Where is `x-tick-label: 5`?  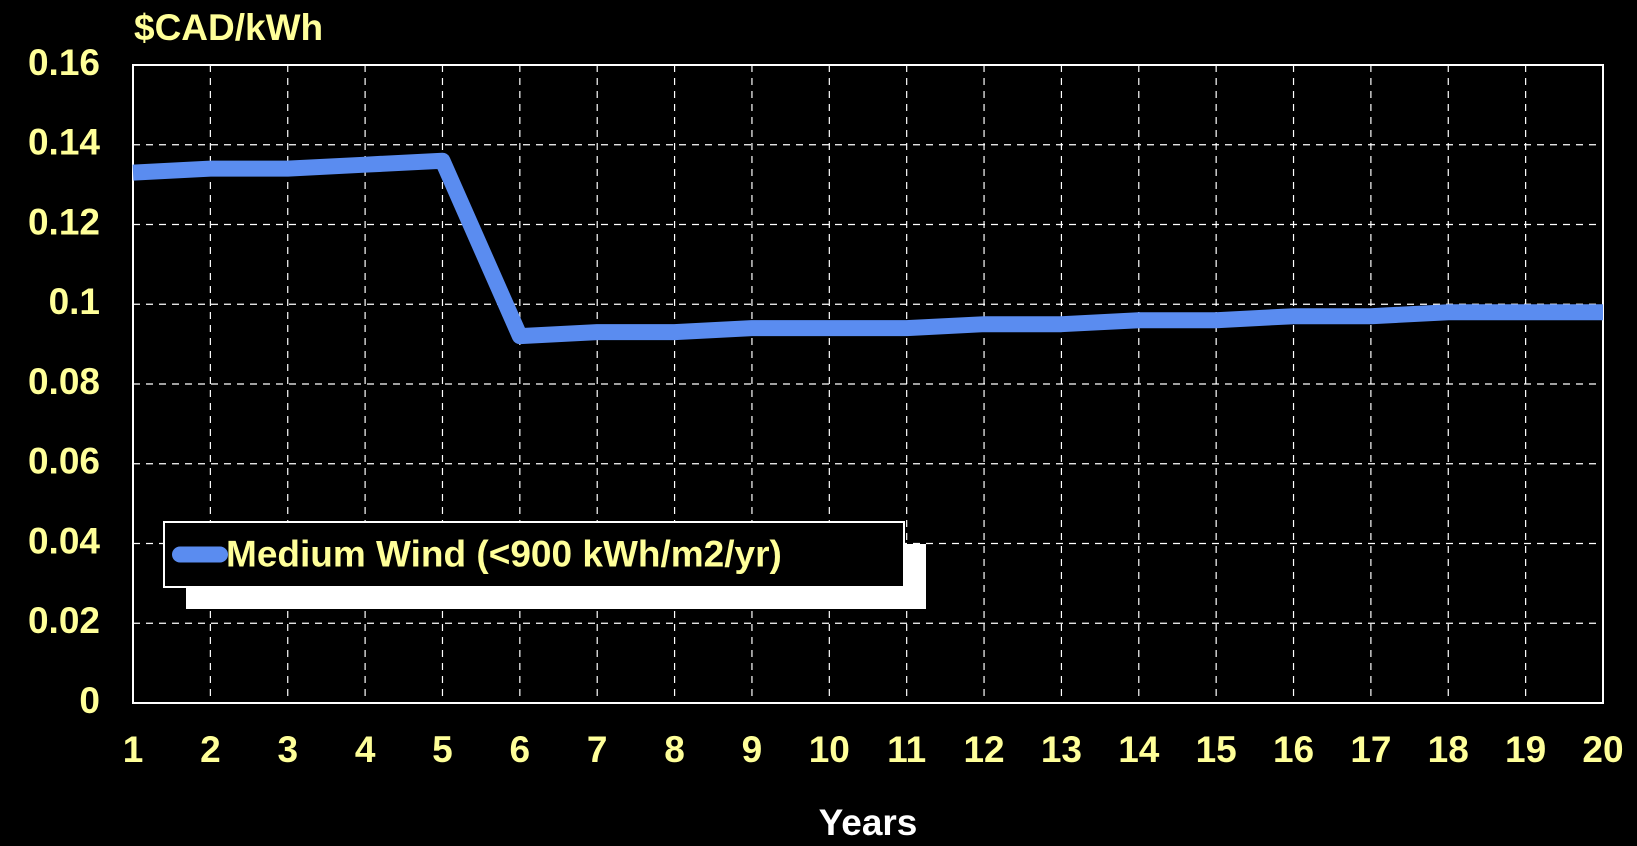
x-tick-label: 5 is located at coordinates (442, 749).